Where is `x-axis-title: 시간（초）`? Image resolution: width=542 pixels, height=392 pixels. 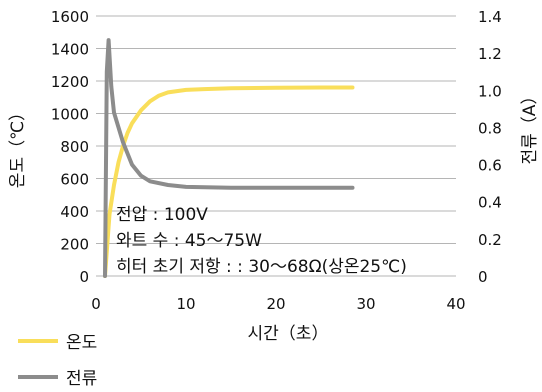
x-axis-title: 시간（초） is located at coordinates (288, 334).